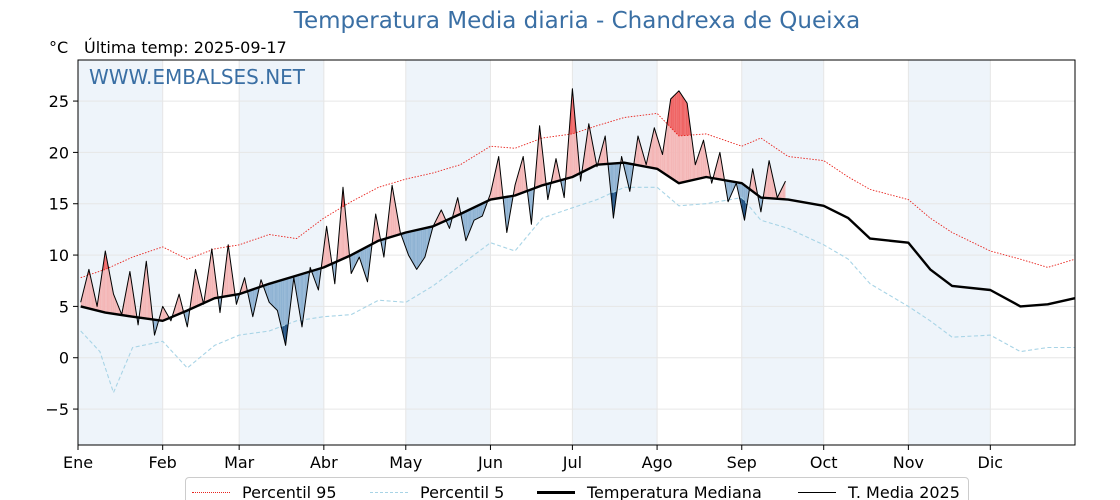  Describe the element at coordinates (572, 462) in the screenshot. I see `x-tick-label: Jul` at that location.